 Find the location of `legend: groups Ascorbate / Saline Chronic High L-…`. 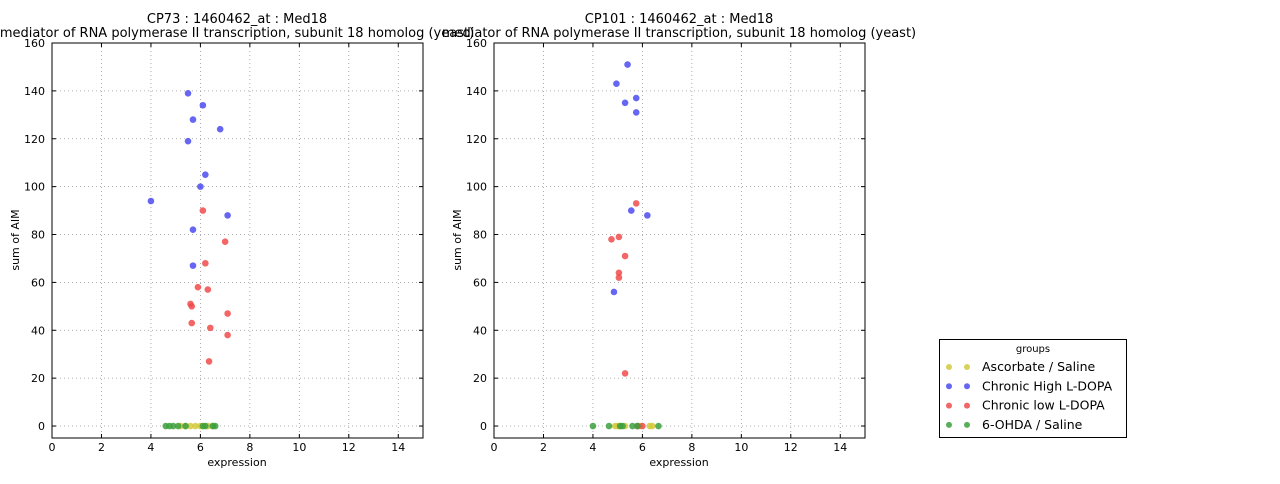

legend: groups Ascorbate / Saline Chronic High L-… is located at coordinates (1033, 388).